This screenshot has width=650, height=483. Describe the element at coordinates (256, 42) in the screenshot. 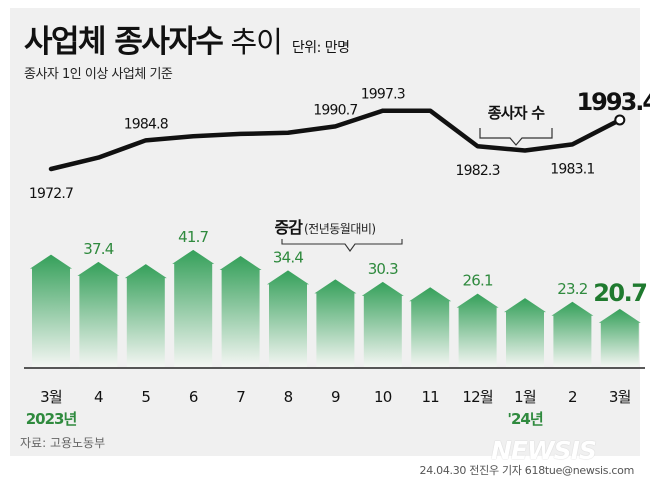

I see `title-light: 추이` at that location.